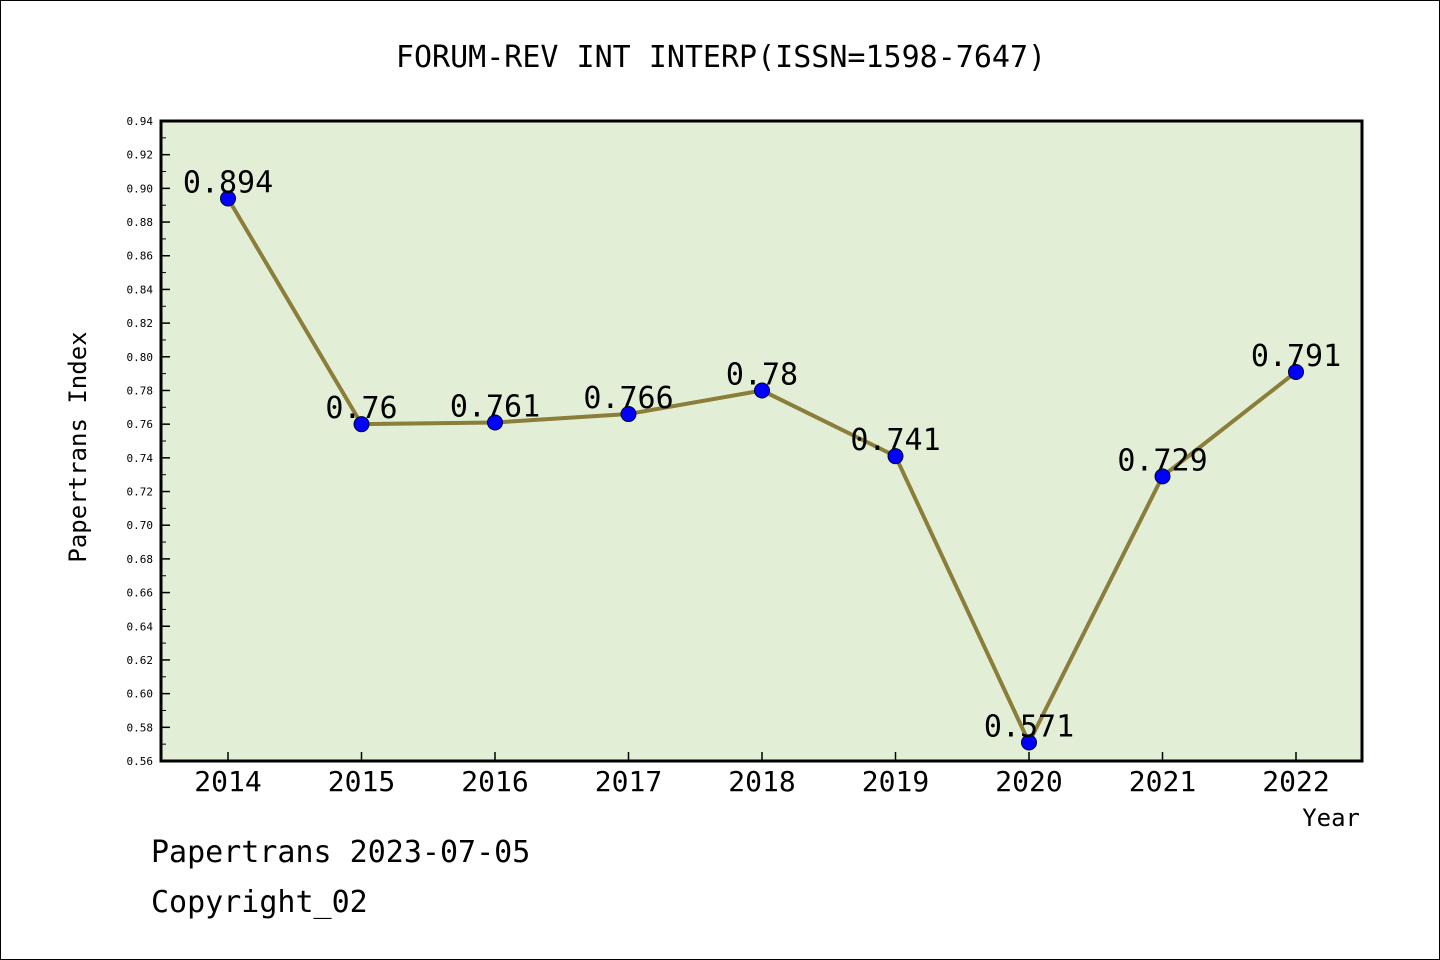 The image size is (1440, 960). What do you see at coordinates (895, 440) in the screenshot?
I see `data-label: 0.741` at bounding box center [895, 440].